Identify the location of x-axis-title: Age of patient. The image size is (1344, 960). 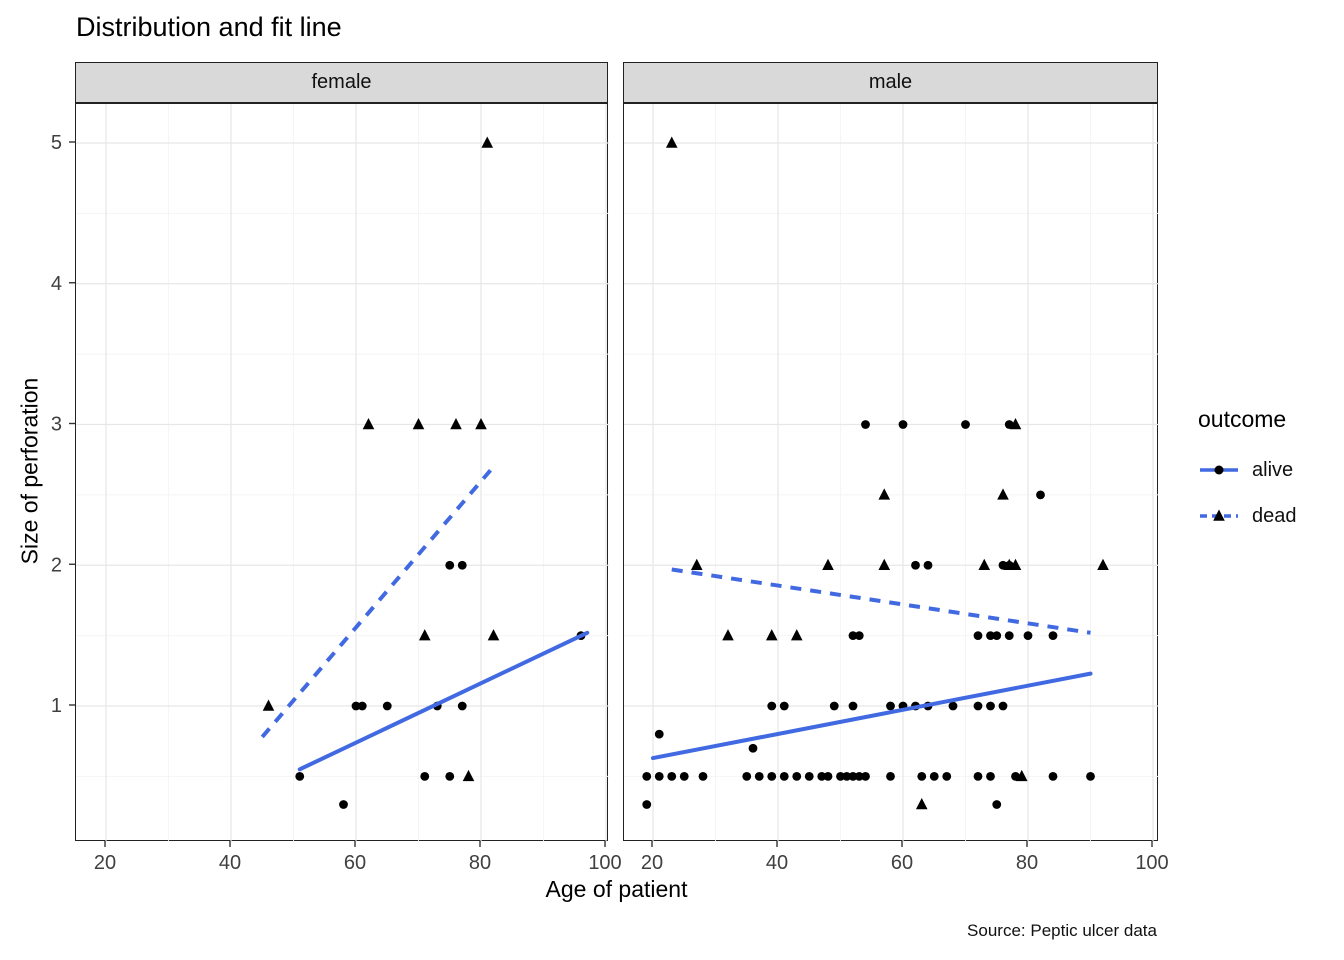
(616, 889).